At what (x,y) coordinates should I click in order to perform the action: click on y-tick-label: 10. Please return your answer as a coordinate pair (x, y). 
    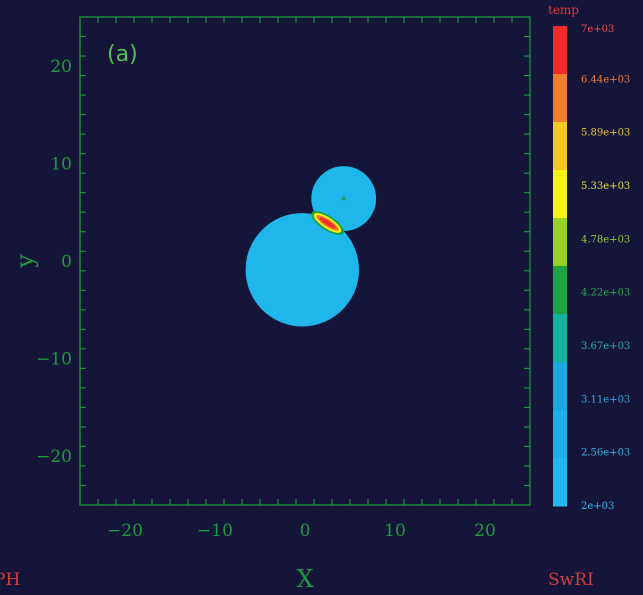
    Looking at the image, I should click on (61, 164).